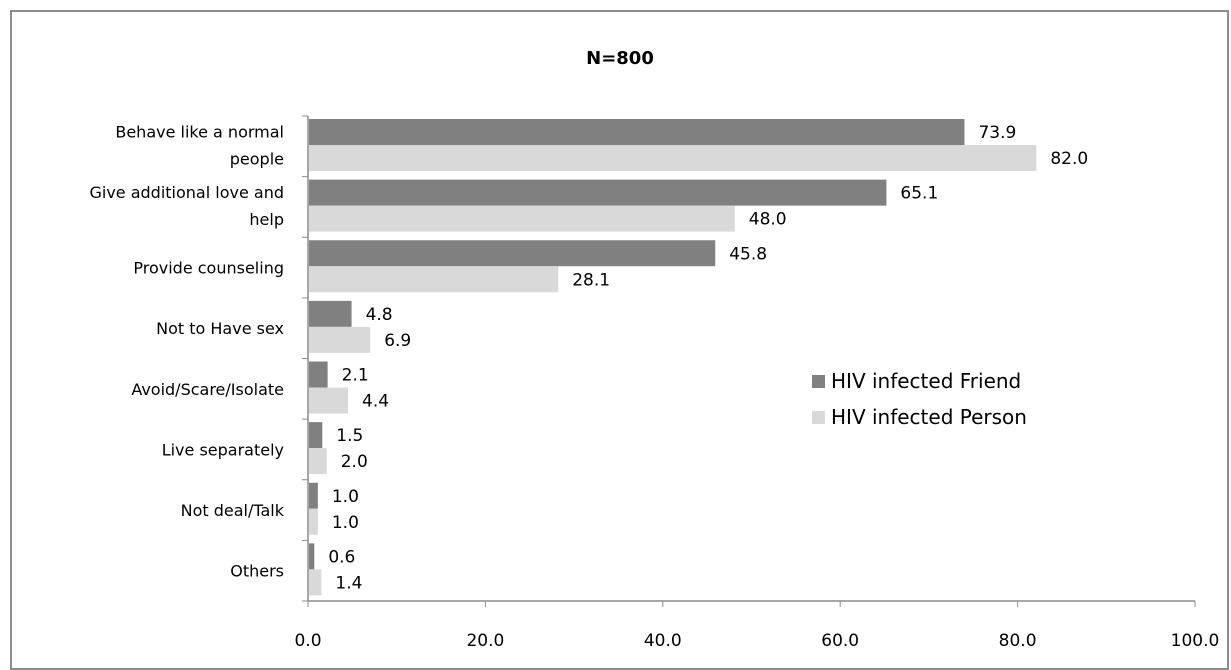 This screenshot has height=670, width=1231. Describe the element at coordinates (919, 194) in the screenshot. I see `data-label-friend-1: 65.1` at that location.